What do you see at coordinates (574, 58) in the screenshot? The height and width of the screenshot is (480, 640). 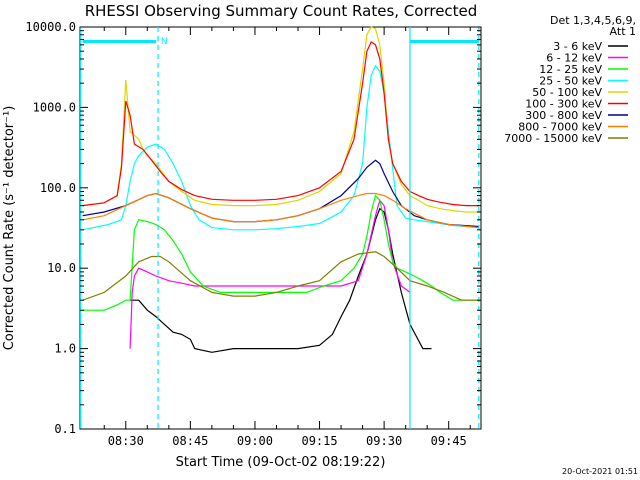 I see `legend-label-2: 6 - 12 keV` at bounding box center [574, 58].